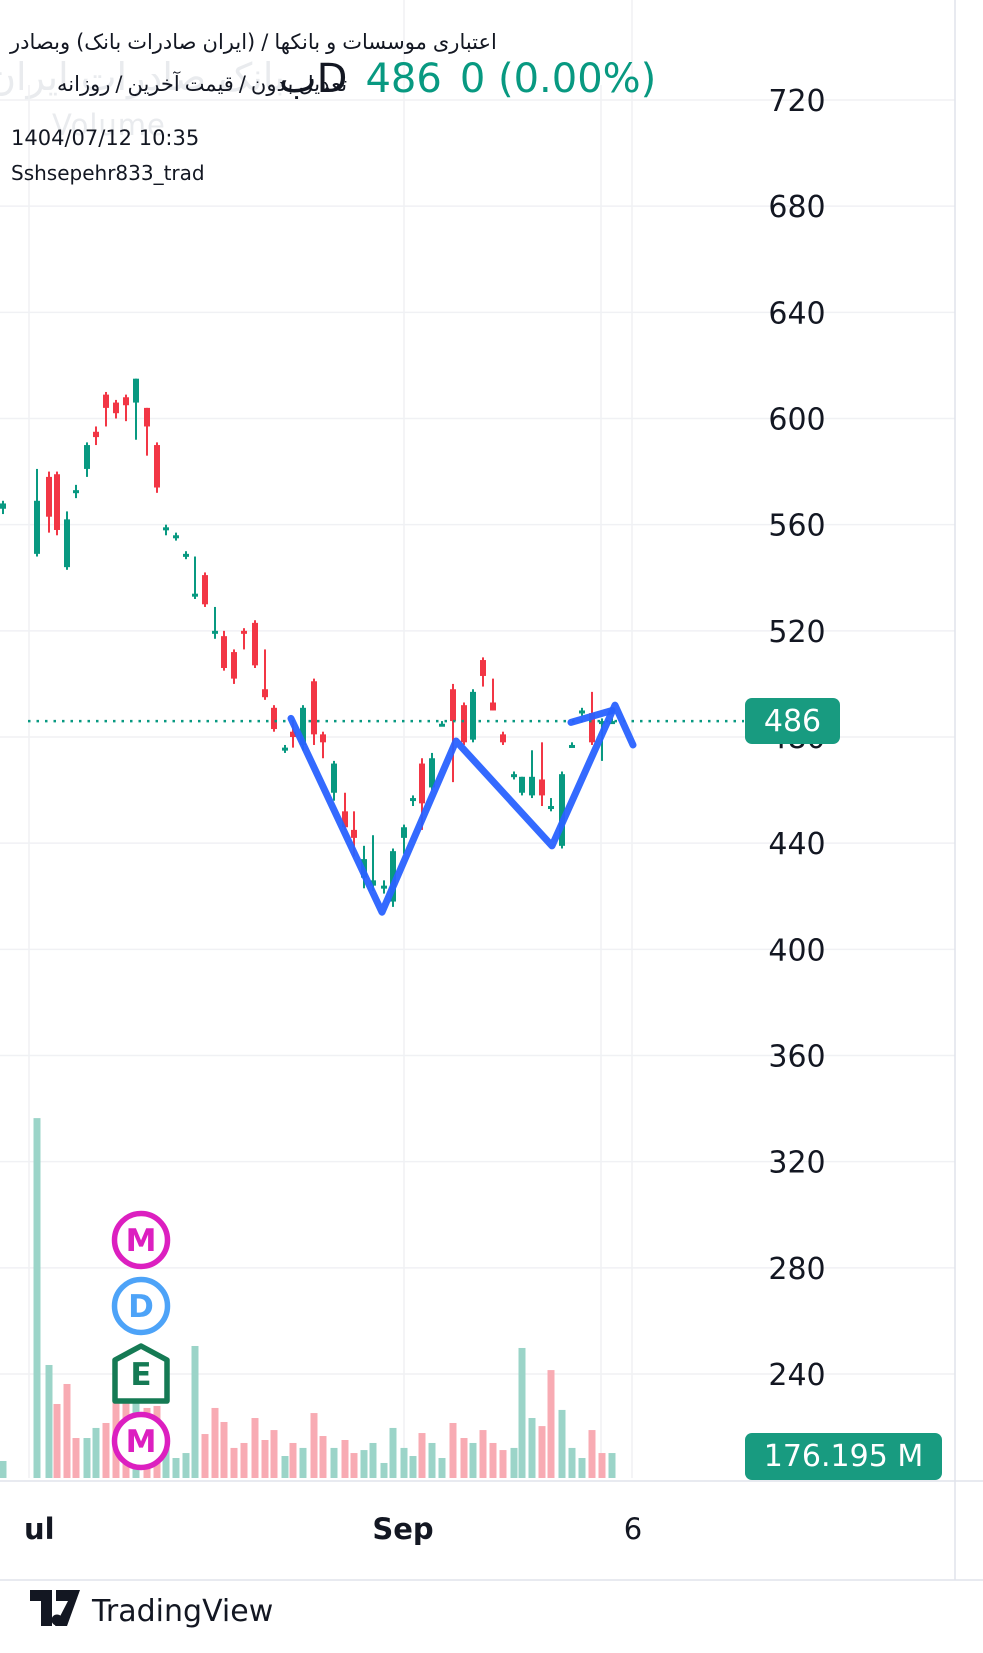 This screenshot has height=1653, width=983. Describe the element at coordinates (633, 1529) in the screenshot. I see `time-tick-label: 6` at that location.